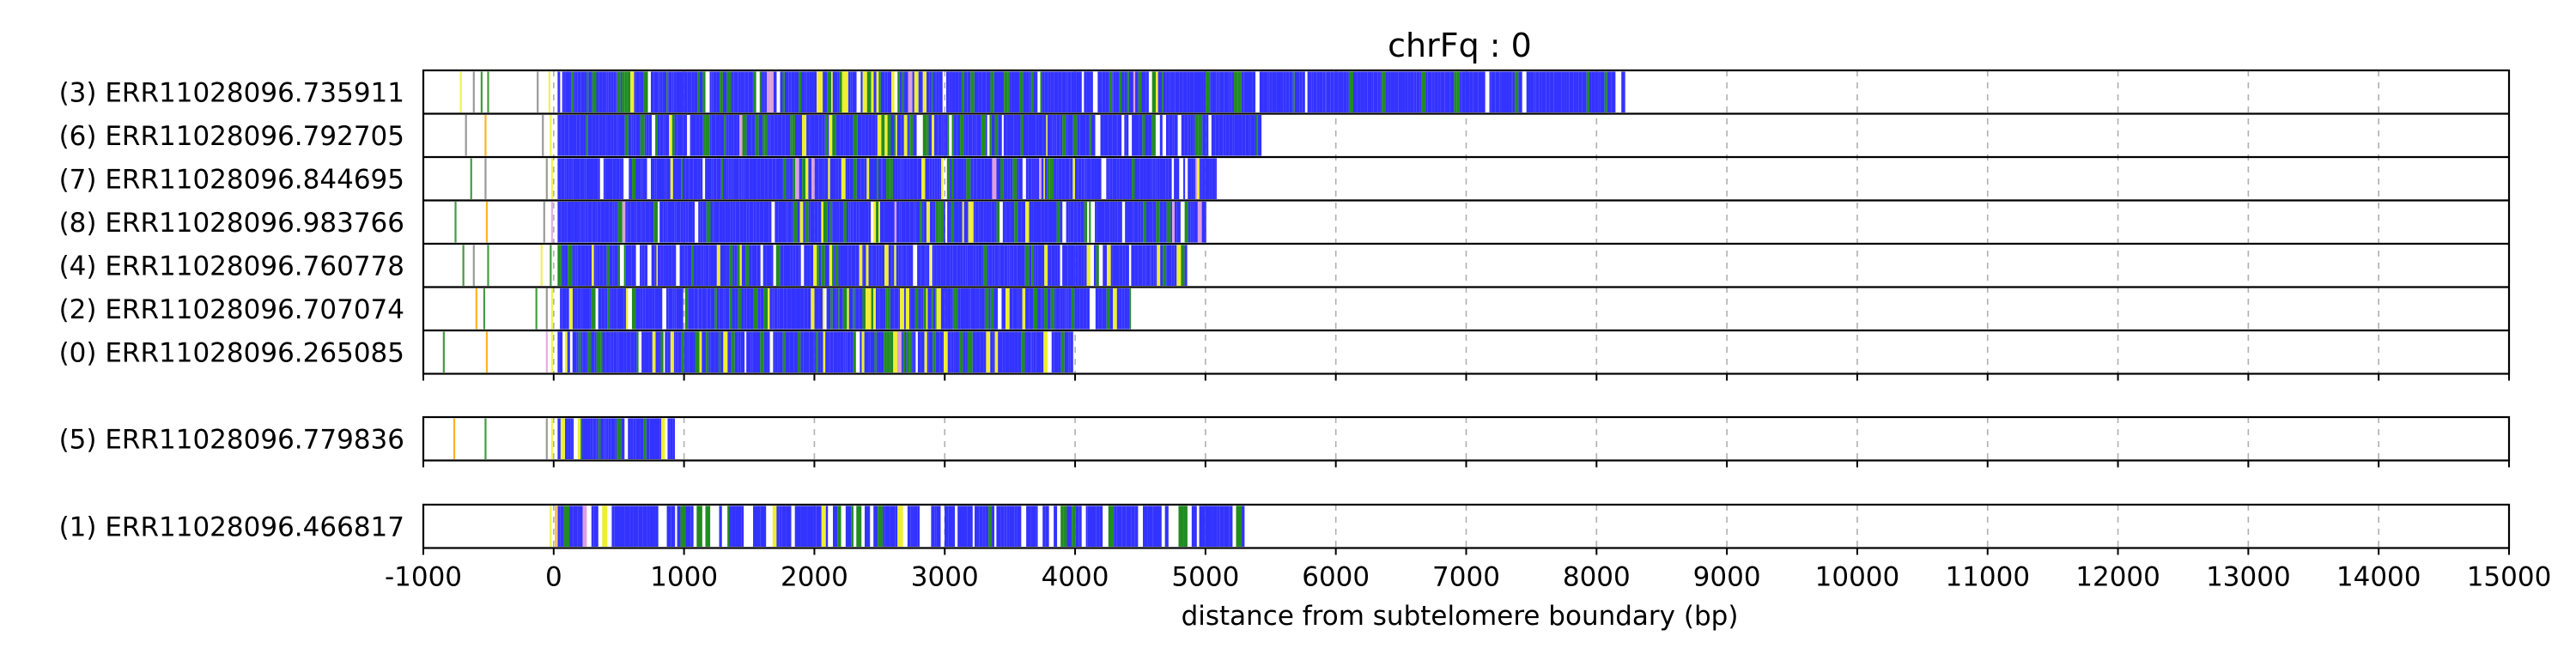 The height and width of the screenshot is (660, 2576). Describe the element at coordinates (1205, 577) in the screenshot. I see `x-tick-label: 5000` at that location.